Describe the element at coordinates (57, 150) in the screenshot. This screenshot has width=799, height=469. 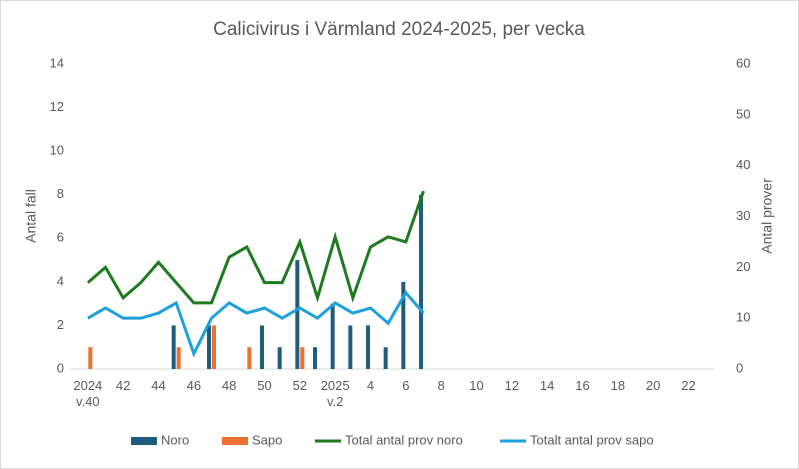
I see `y-tick-label: 10` at that location.